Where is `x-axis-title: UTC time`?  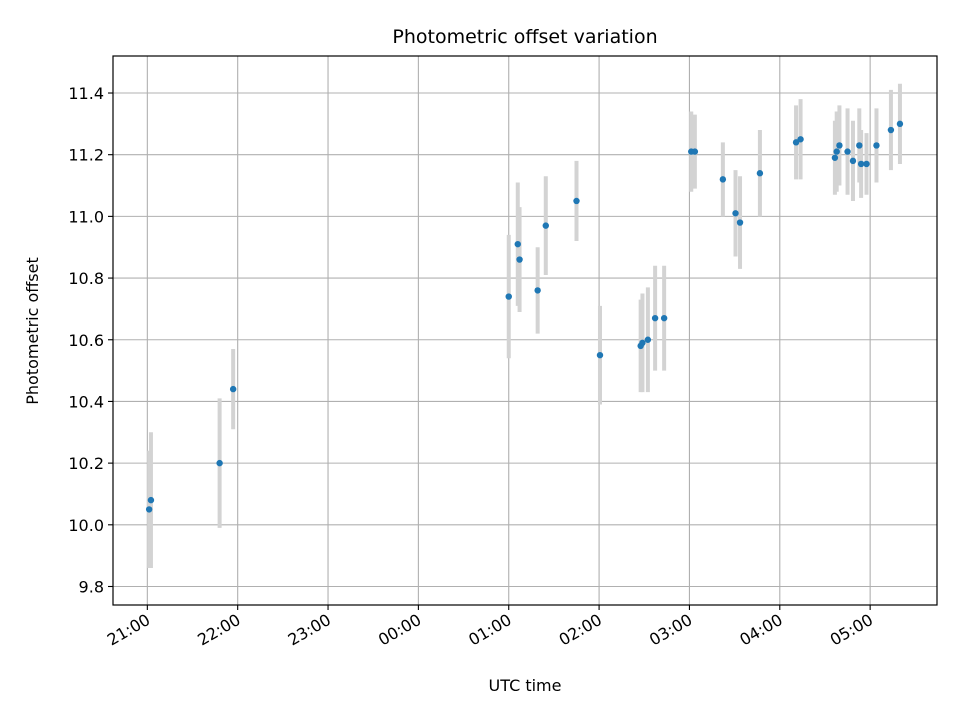
x-axis-title: UTC time is located at coordinates (525, 685).